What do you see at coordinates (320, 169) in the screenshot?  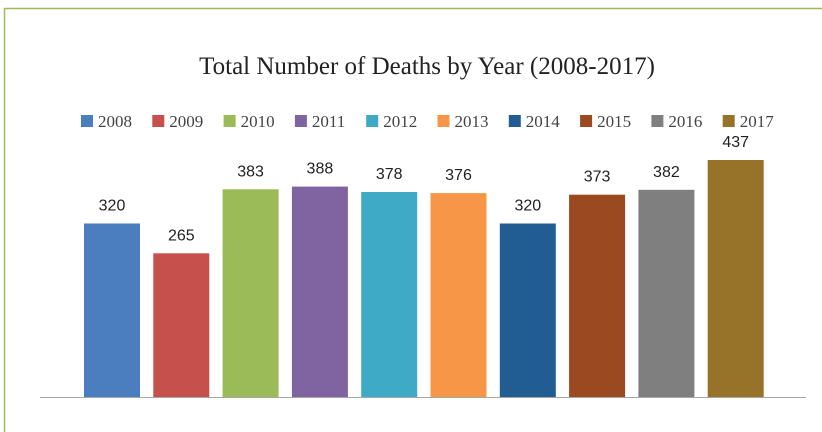 I see `data-label-2011: 388` at bounding box center [320, 169].